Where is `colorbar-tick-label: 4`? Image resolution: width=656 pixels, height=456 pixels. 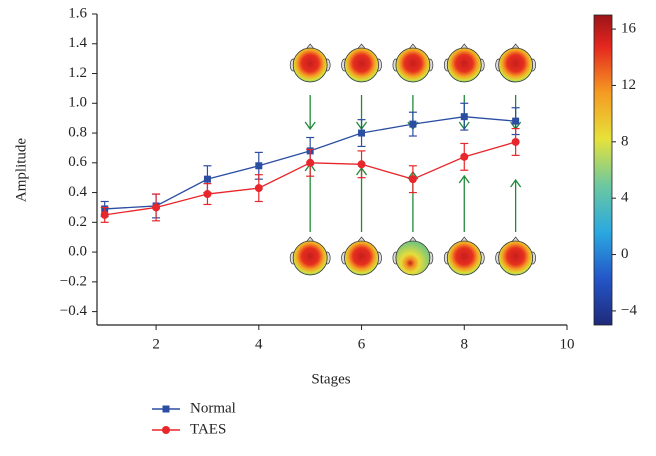
colorbar-tick-label: 4 is located at coordinates (625, 198).